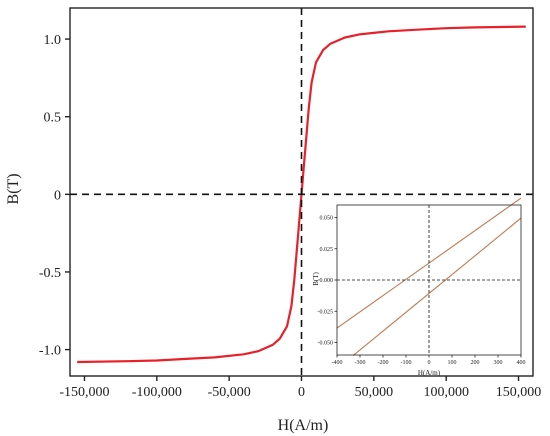 The height and width of the screenshot is (436, 550). What do you see at coordinates (326, 312) in the screenshot?
I see `inset-y-tick-label: -0.025` at bounding box center [326, 312].